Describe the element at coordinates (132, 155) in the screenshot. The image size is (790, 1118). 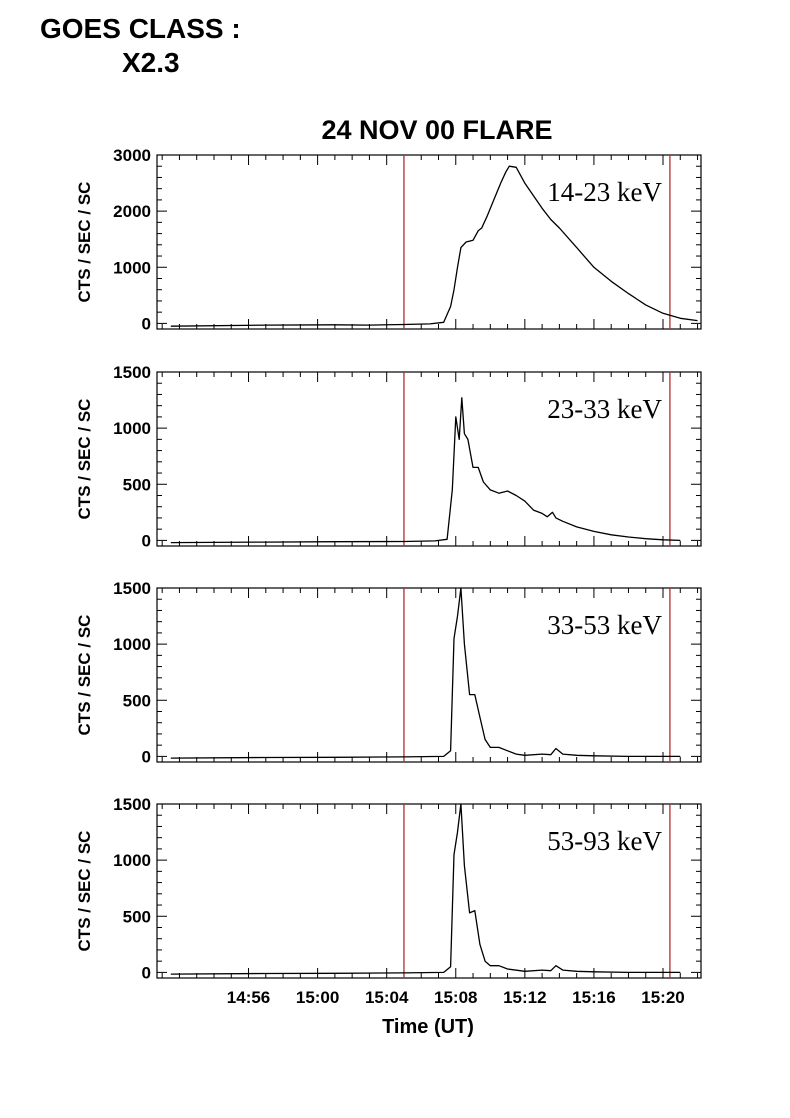
I see `y-tick-label: 3000` at that location.